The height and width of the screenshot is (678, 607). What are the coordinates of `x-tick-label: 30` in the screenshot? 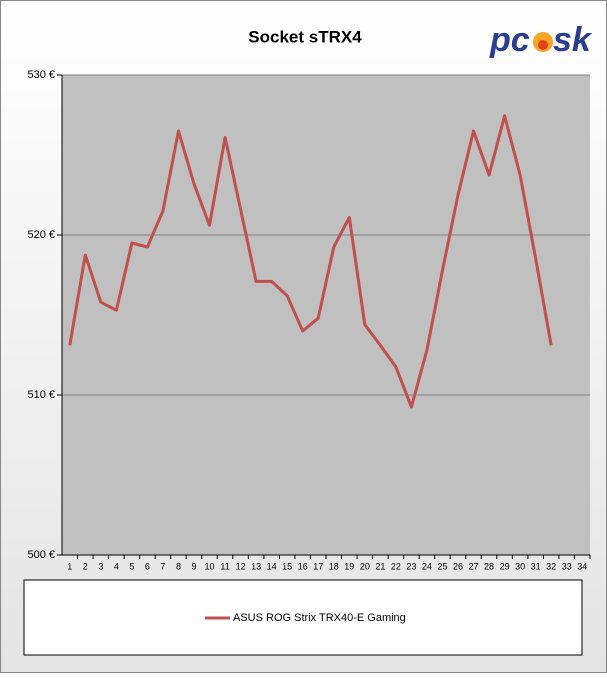 It's located at (520, 566).